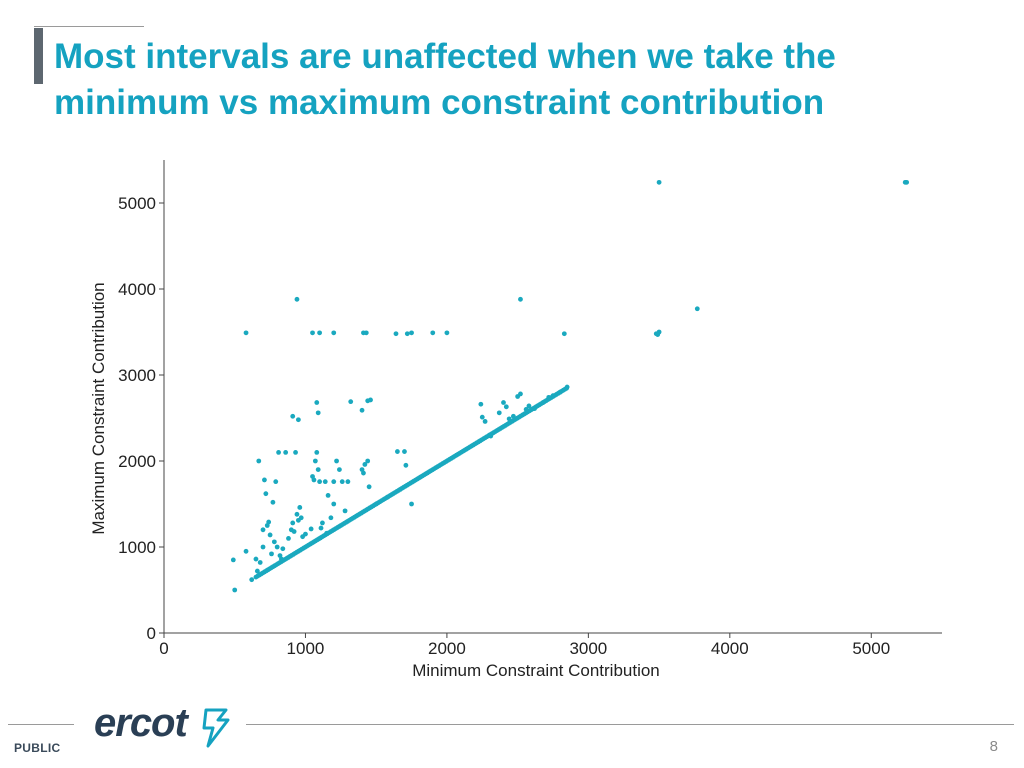  I want to click on ercot-logo: ercot, so click(162, 724).